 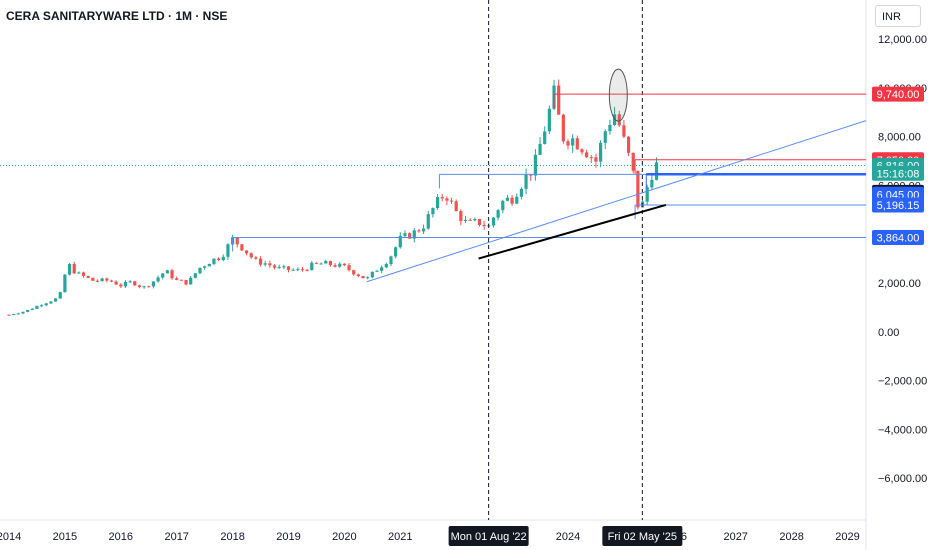 What do you see at coordinates (232, 537) in the screenshot?
I see `x-tick-label: 2018` at bounding box center [232, 537].